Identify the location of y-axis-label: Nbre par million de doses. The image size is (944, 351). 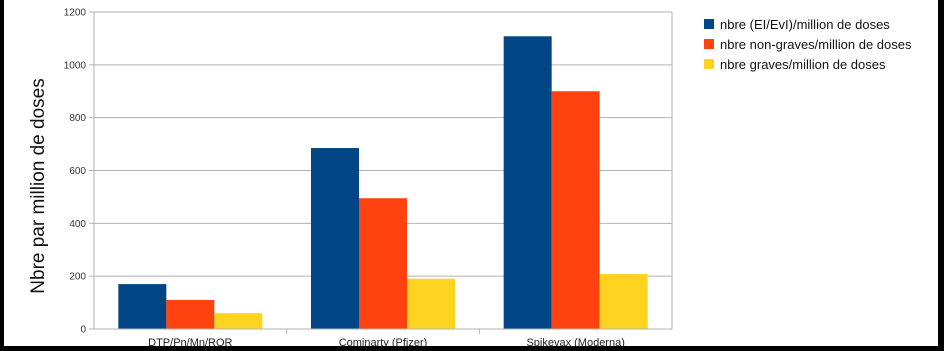
(38, 185).